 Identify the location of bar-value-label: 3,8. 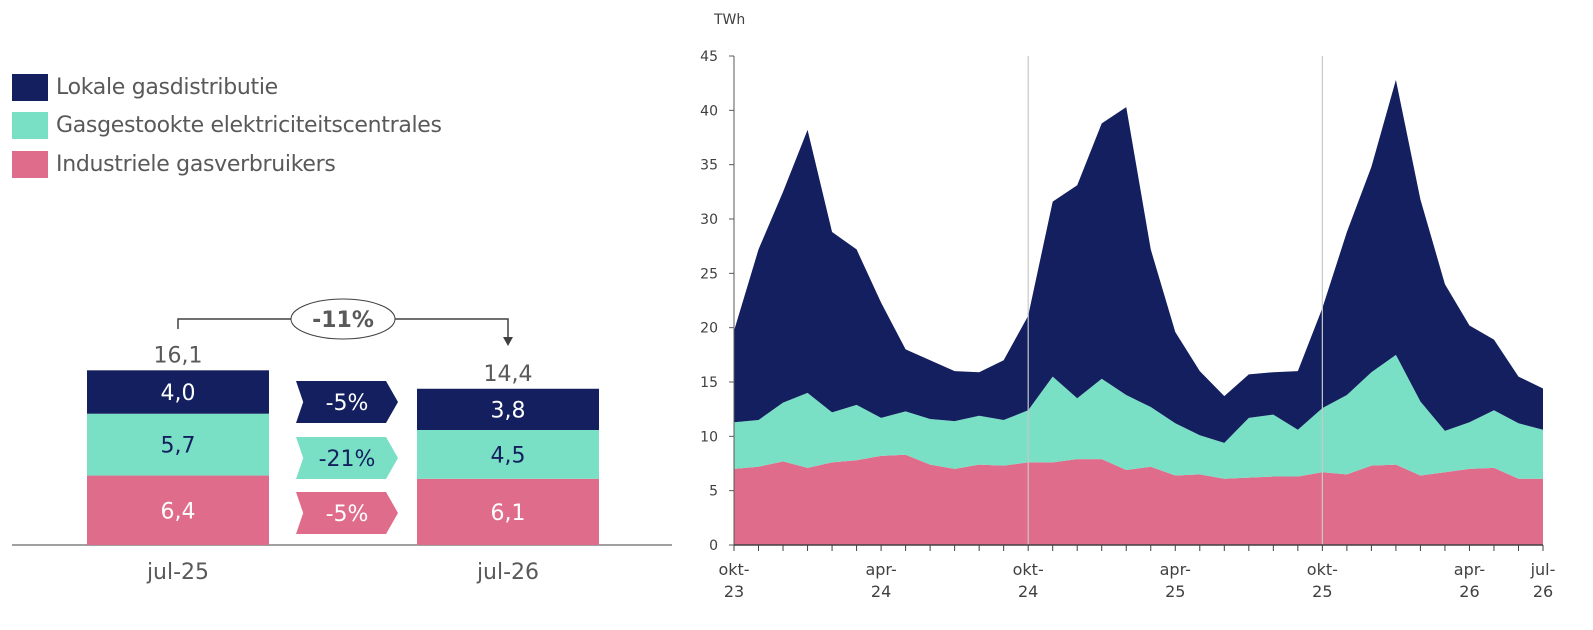
(508, 410).